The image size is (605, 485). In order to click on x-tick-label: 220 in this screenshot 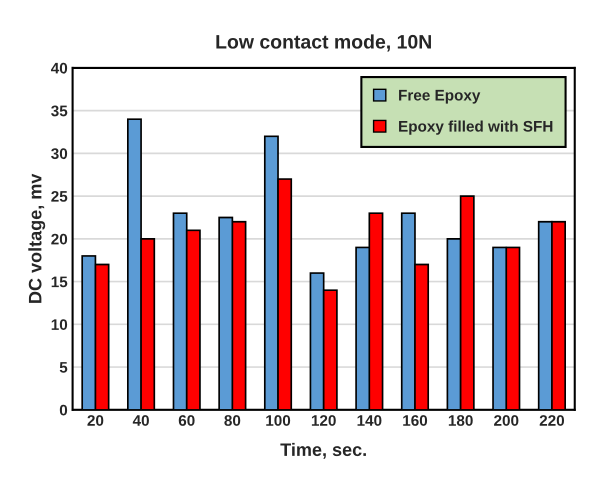, I will do `click(552, 420)`.